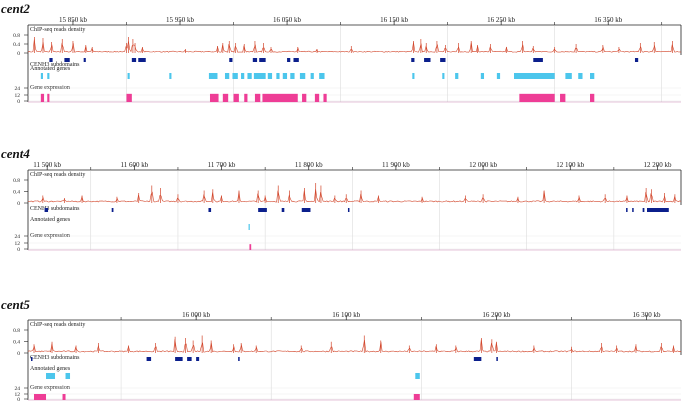  What do you see at coordinates (196, 315) in the screenshot?
I see `tick-label: 16 000 kb` at bounding box center [196, 315].